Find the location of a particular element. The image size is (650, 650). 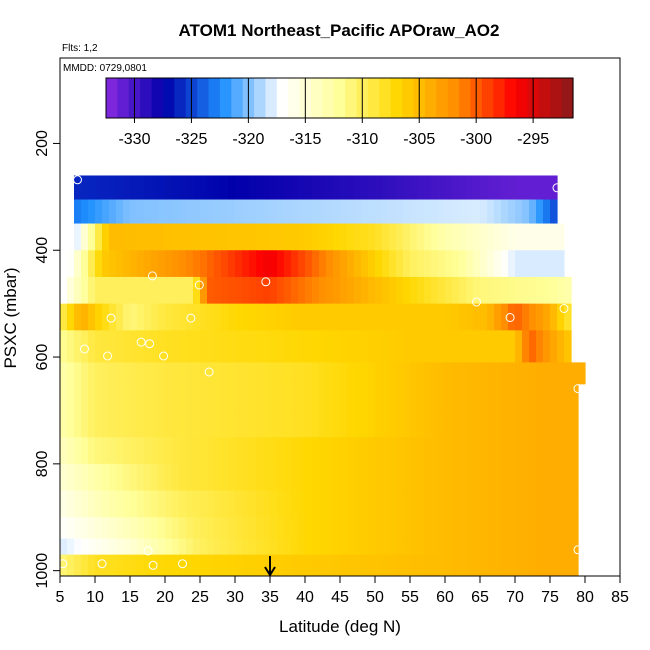

y-axis: 200 400 600 800 1000 is located at coordinates (47, 359).